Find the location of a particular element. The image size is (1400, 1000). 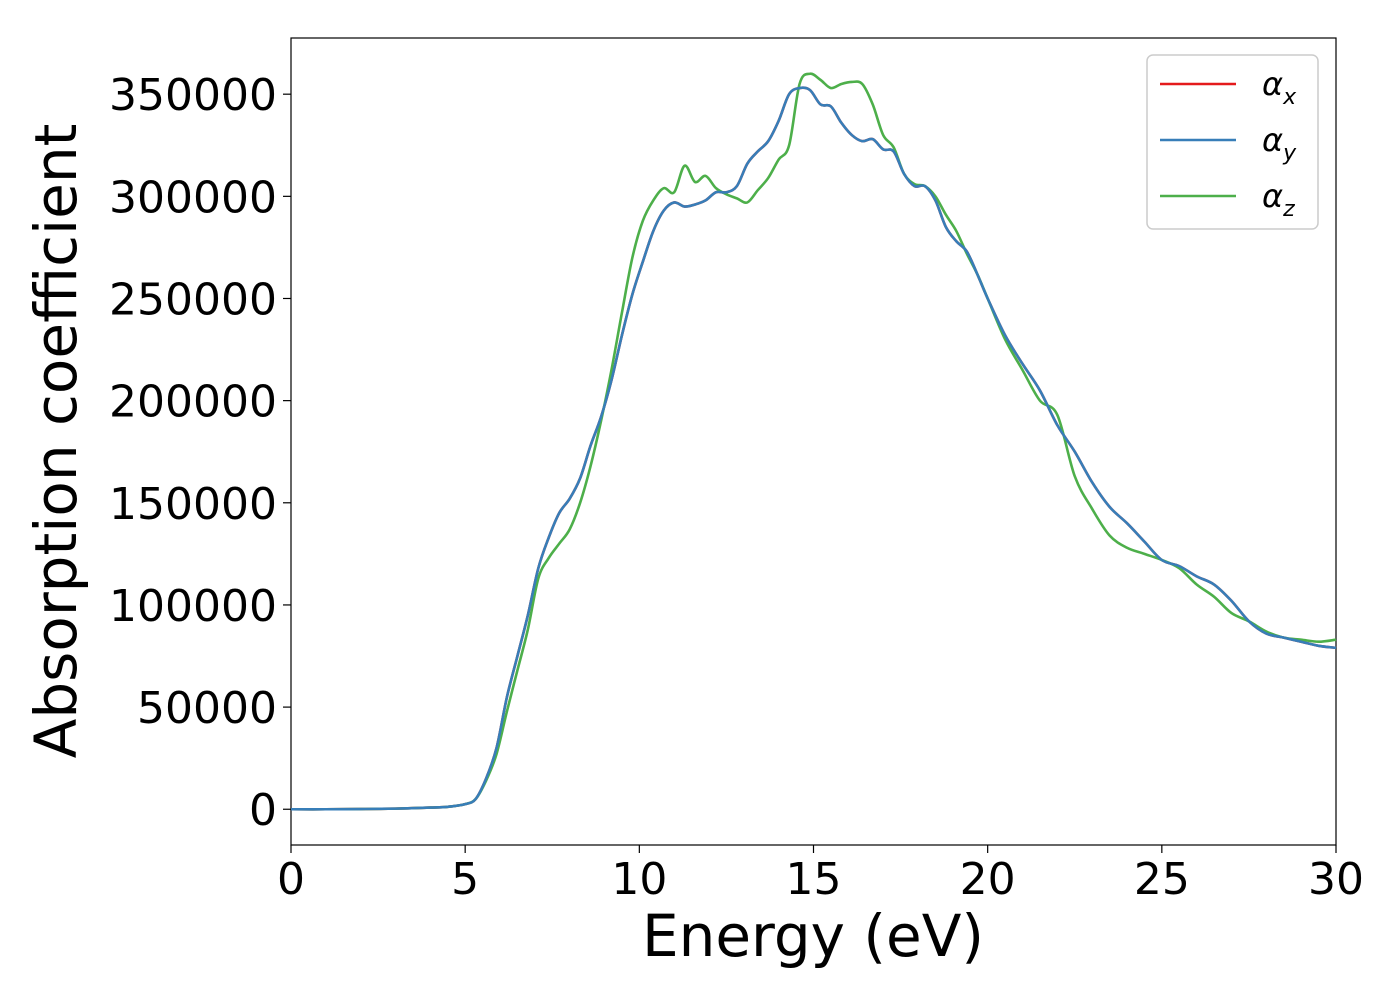

legend-label-alpha-x: αx is located at coordinates (1279, 87).